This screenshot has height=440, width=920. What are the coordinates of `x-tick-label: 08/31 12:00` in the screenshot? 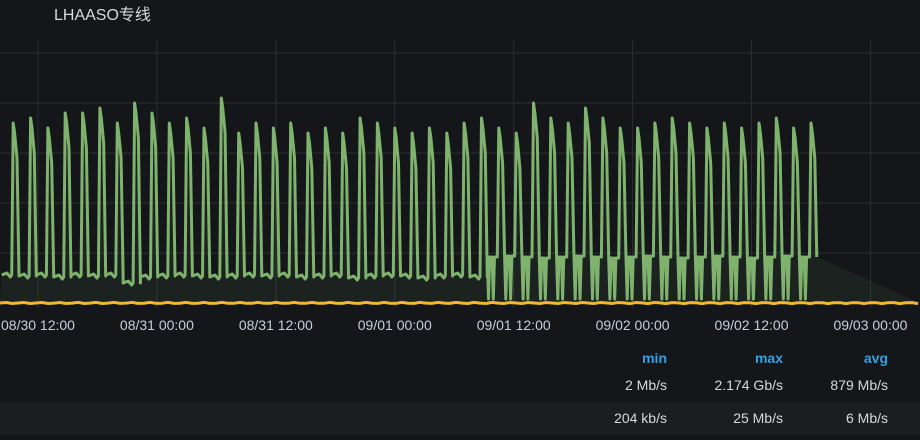 It's located at (276, 325).